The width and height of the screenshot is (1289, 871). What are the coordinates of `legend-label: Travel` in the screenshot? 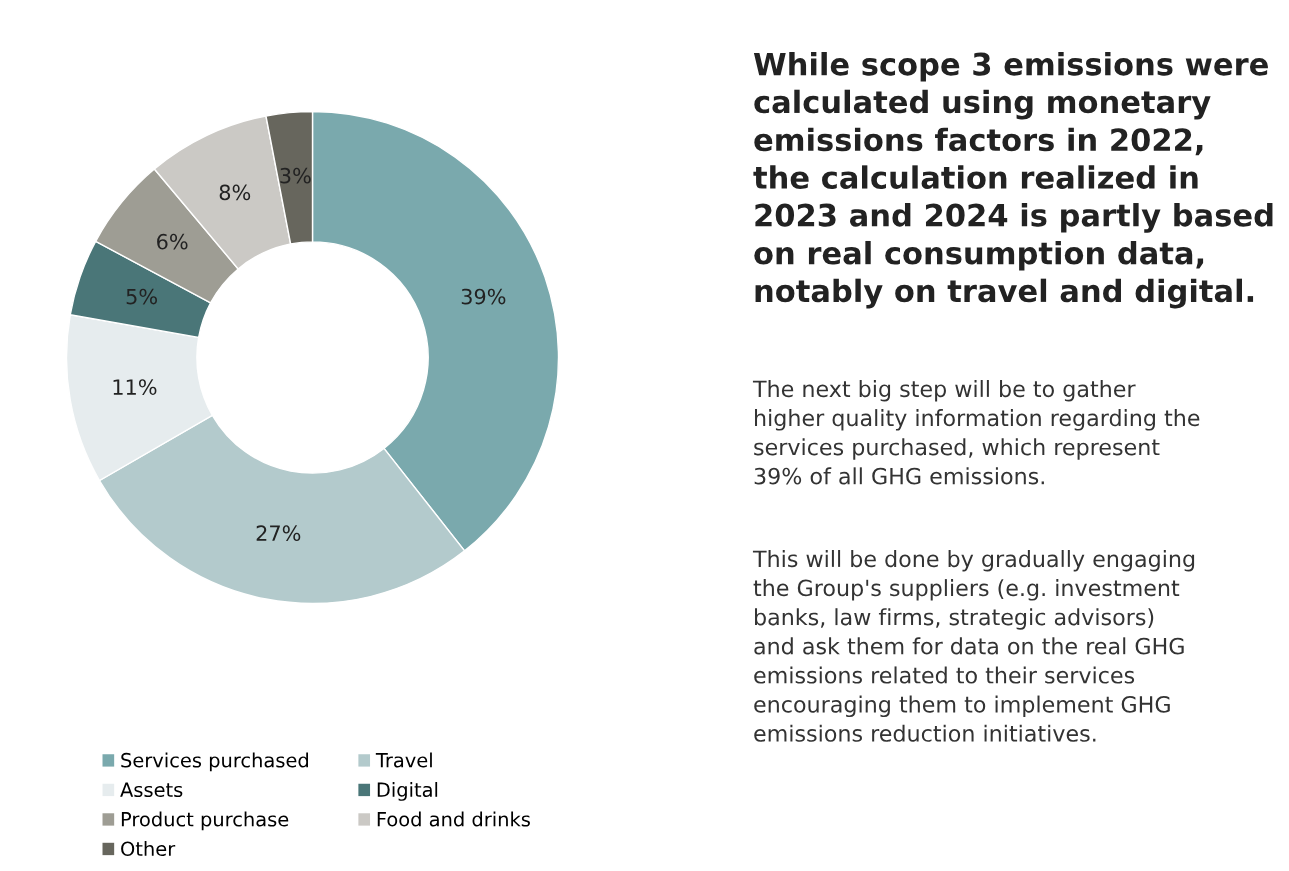 It's located at (403, 760).